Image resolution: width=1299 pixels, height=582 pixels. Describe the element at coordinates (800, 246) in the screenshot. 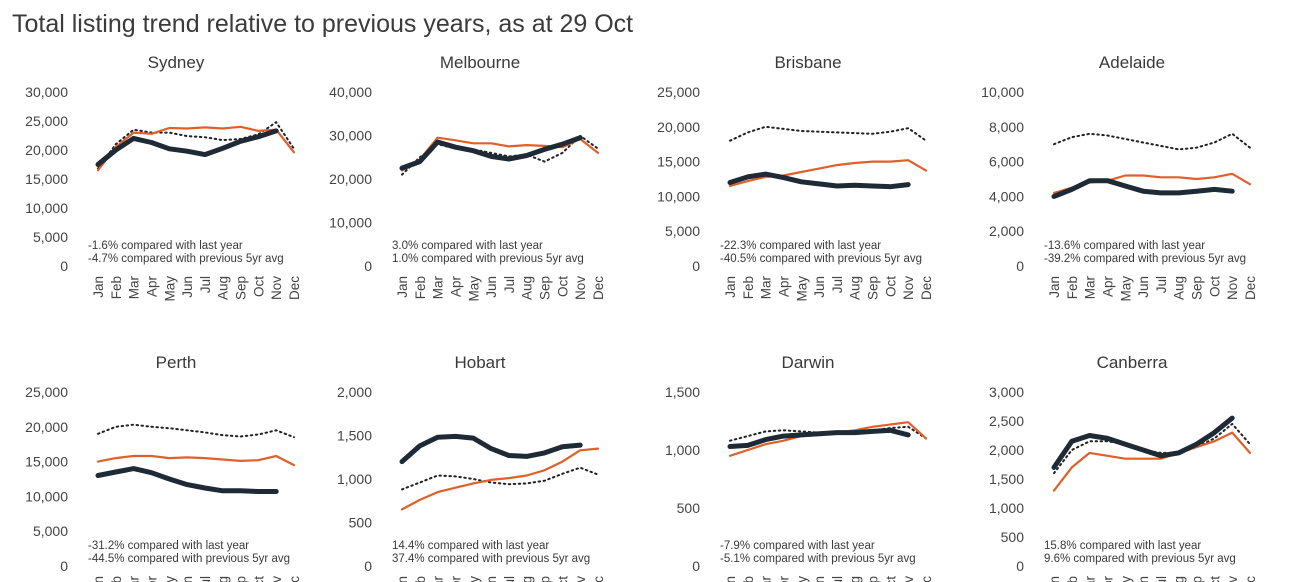

I see `comparison-note: -22.3% compared with last year` at that location.